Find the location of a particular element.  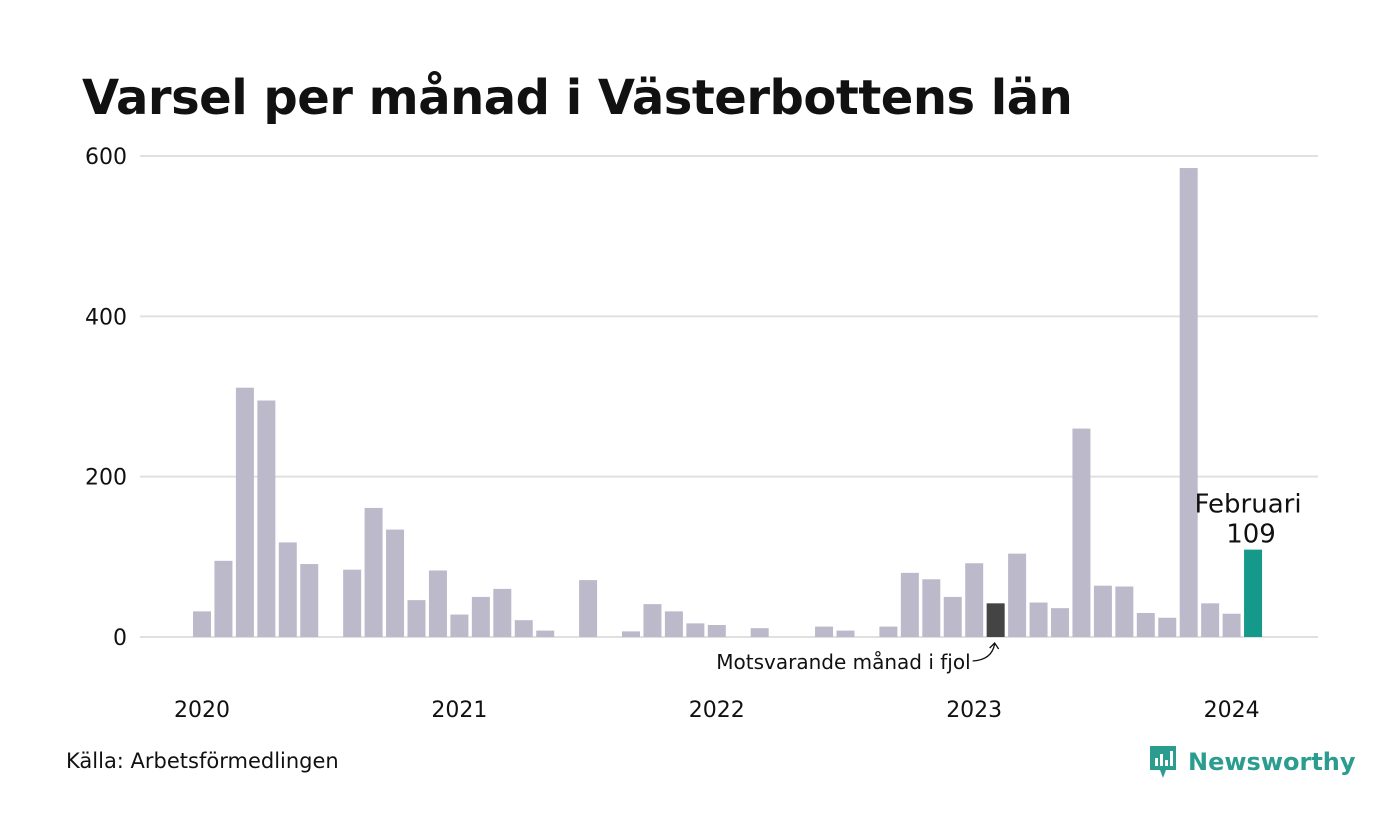

x-tick-label: 2021 is located at coordinates (459, 710).